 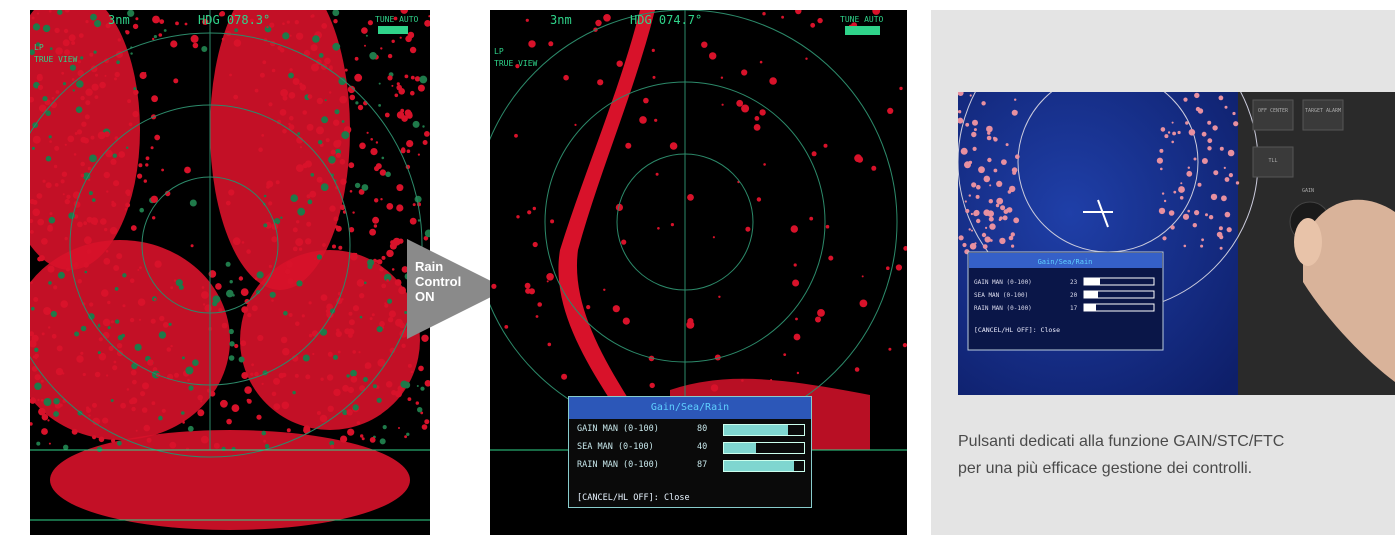 What do you see at coordinates (1017, 330) in the screenshot?
I see `svg-text: [CANCEL/HL OFF]: Close` at bounding box center [1017, 330].